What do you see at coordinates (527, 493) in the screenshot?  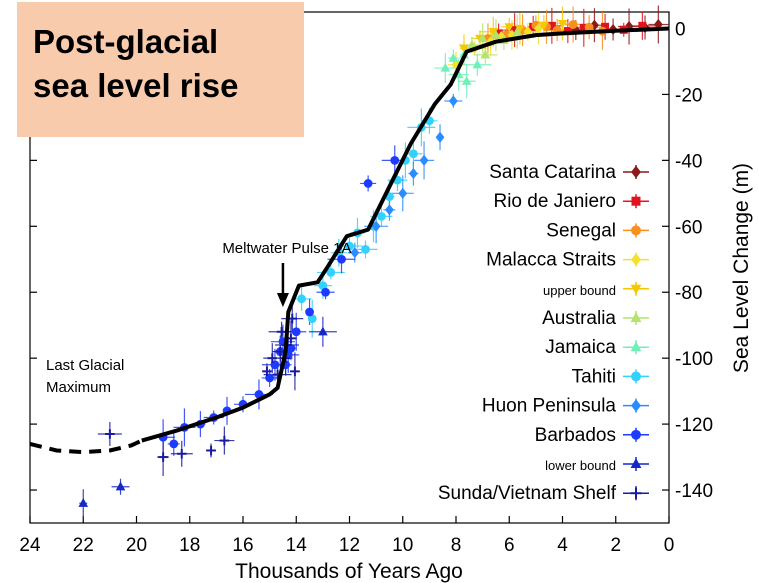 I see `legend-label-sunda-vietnam-shelf: Sunda/Vietnam Shelf` at bounding box center [527, 493].